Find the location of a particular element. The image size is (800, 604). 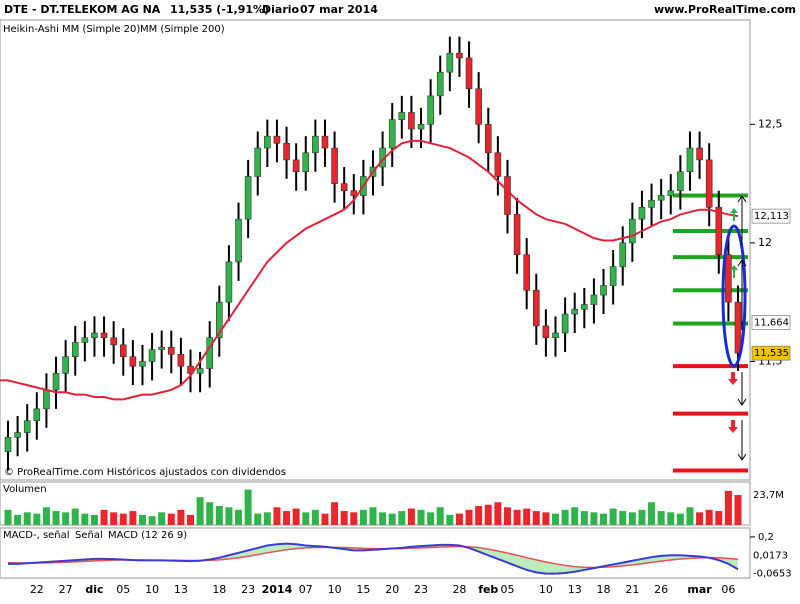

annotations is located at coordinates (734, 328).